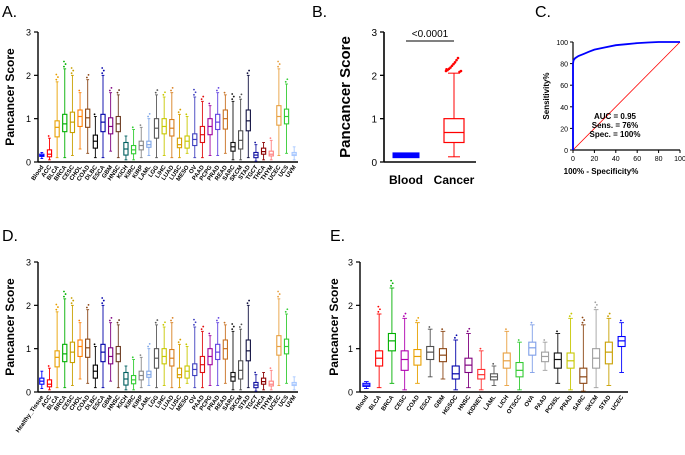  What do you see at coordinates (65, 339) in the screenshot?
I see `chart-D-box-brca` at bounding box center [65, 339].